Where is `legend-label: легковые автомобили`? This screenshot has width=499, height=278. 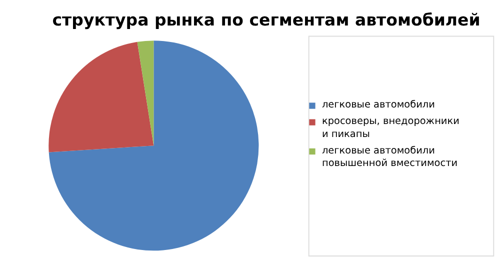 legend-label: легковые автомобили is located at coordinates (378, 105).